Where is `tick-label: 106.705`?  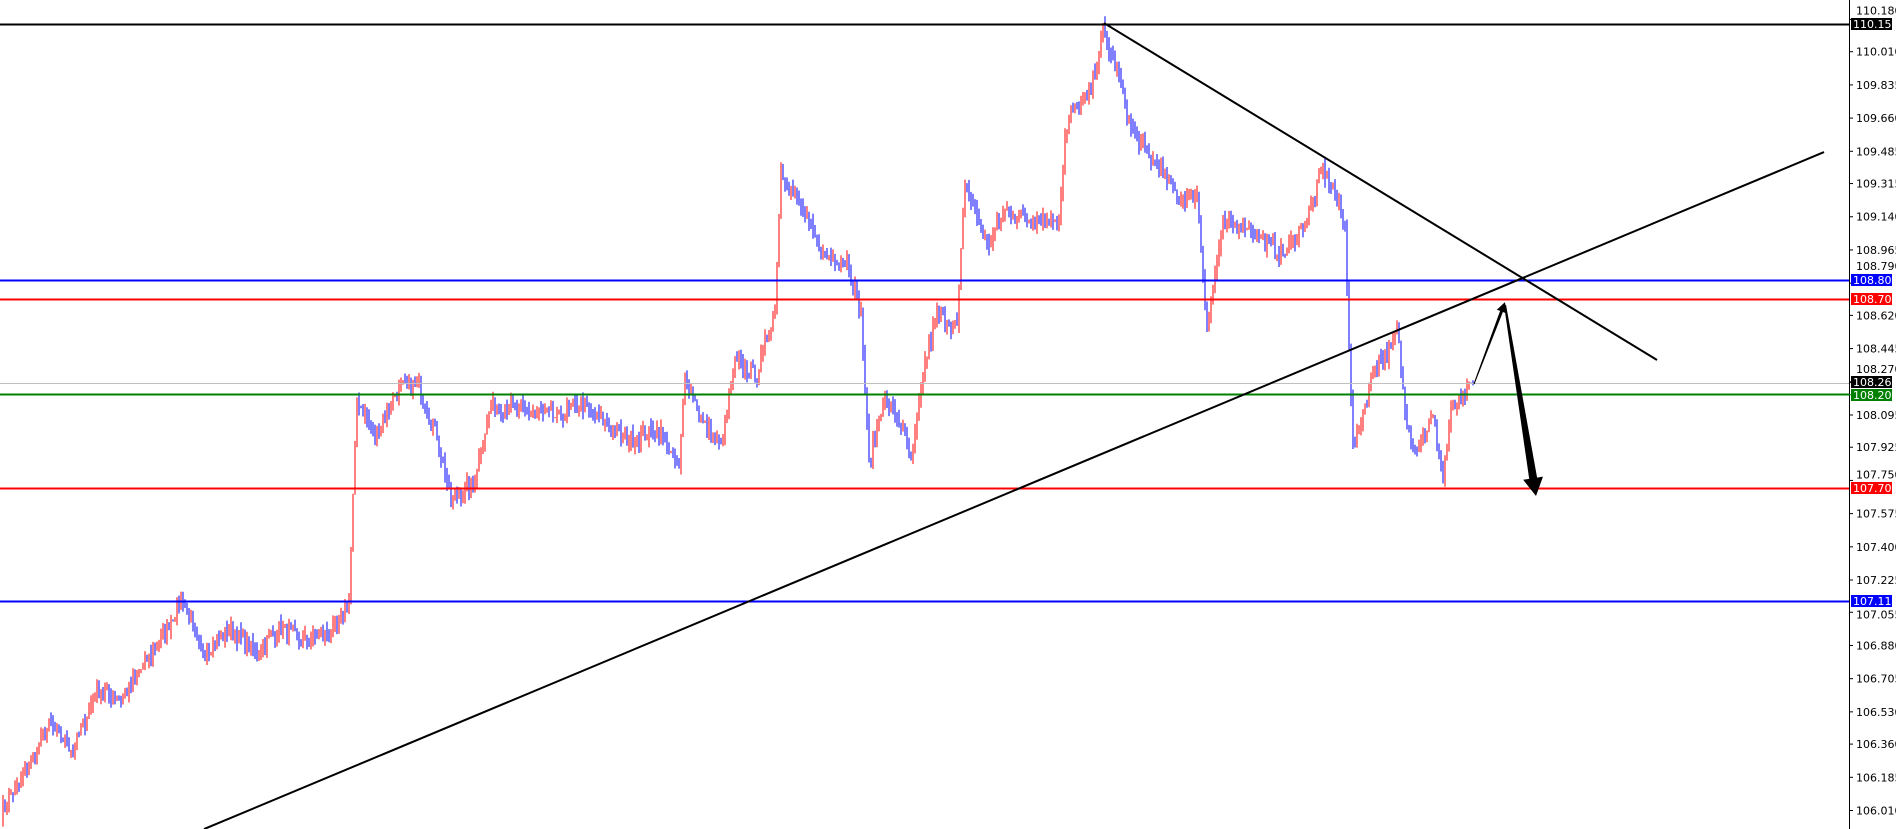
tick-label: 106.705 is located at coordinates (1876, 679).